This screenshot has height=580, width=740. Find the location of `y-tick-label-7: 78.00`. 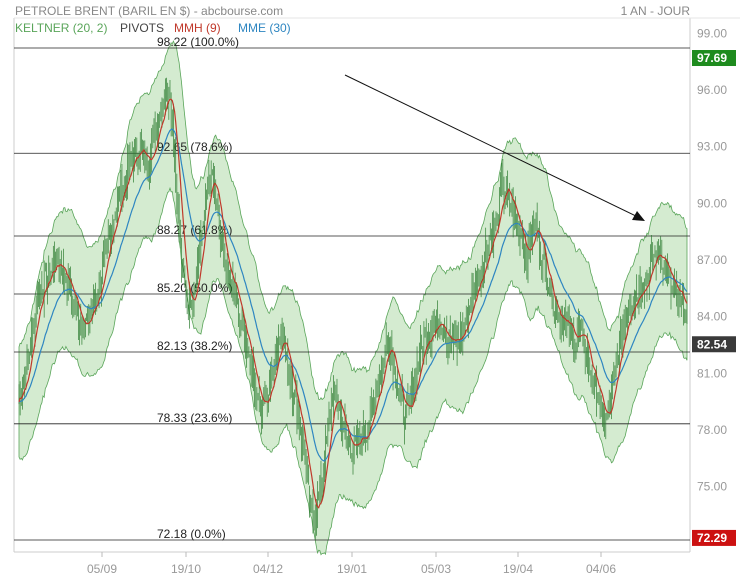

y-tick-label-7: 78.00 is located at coordinates (712, 430).